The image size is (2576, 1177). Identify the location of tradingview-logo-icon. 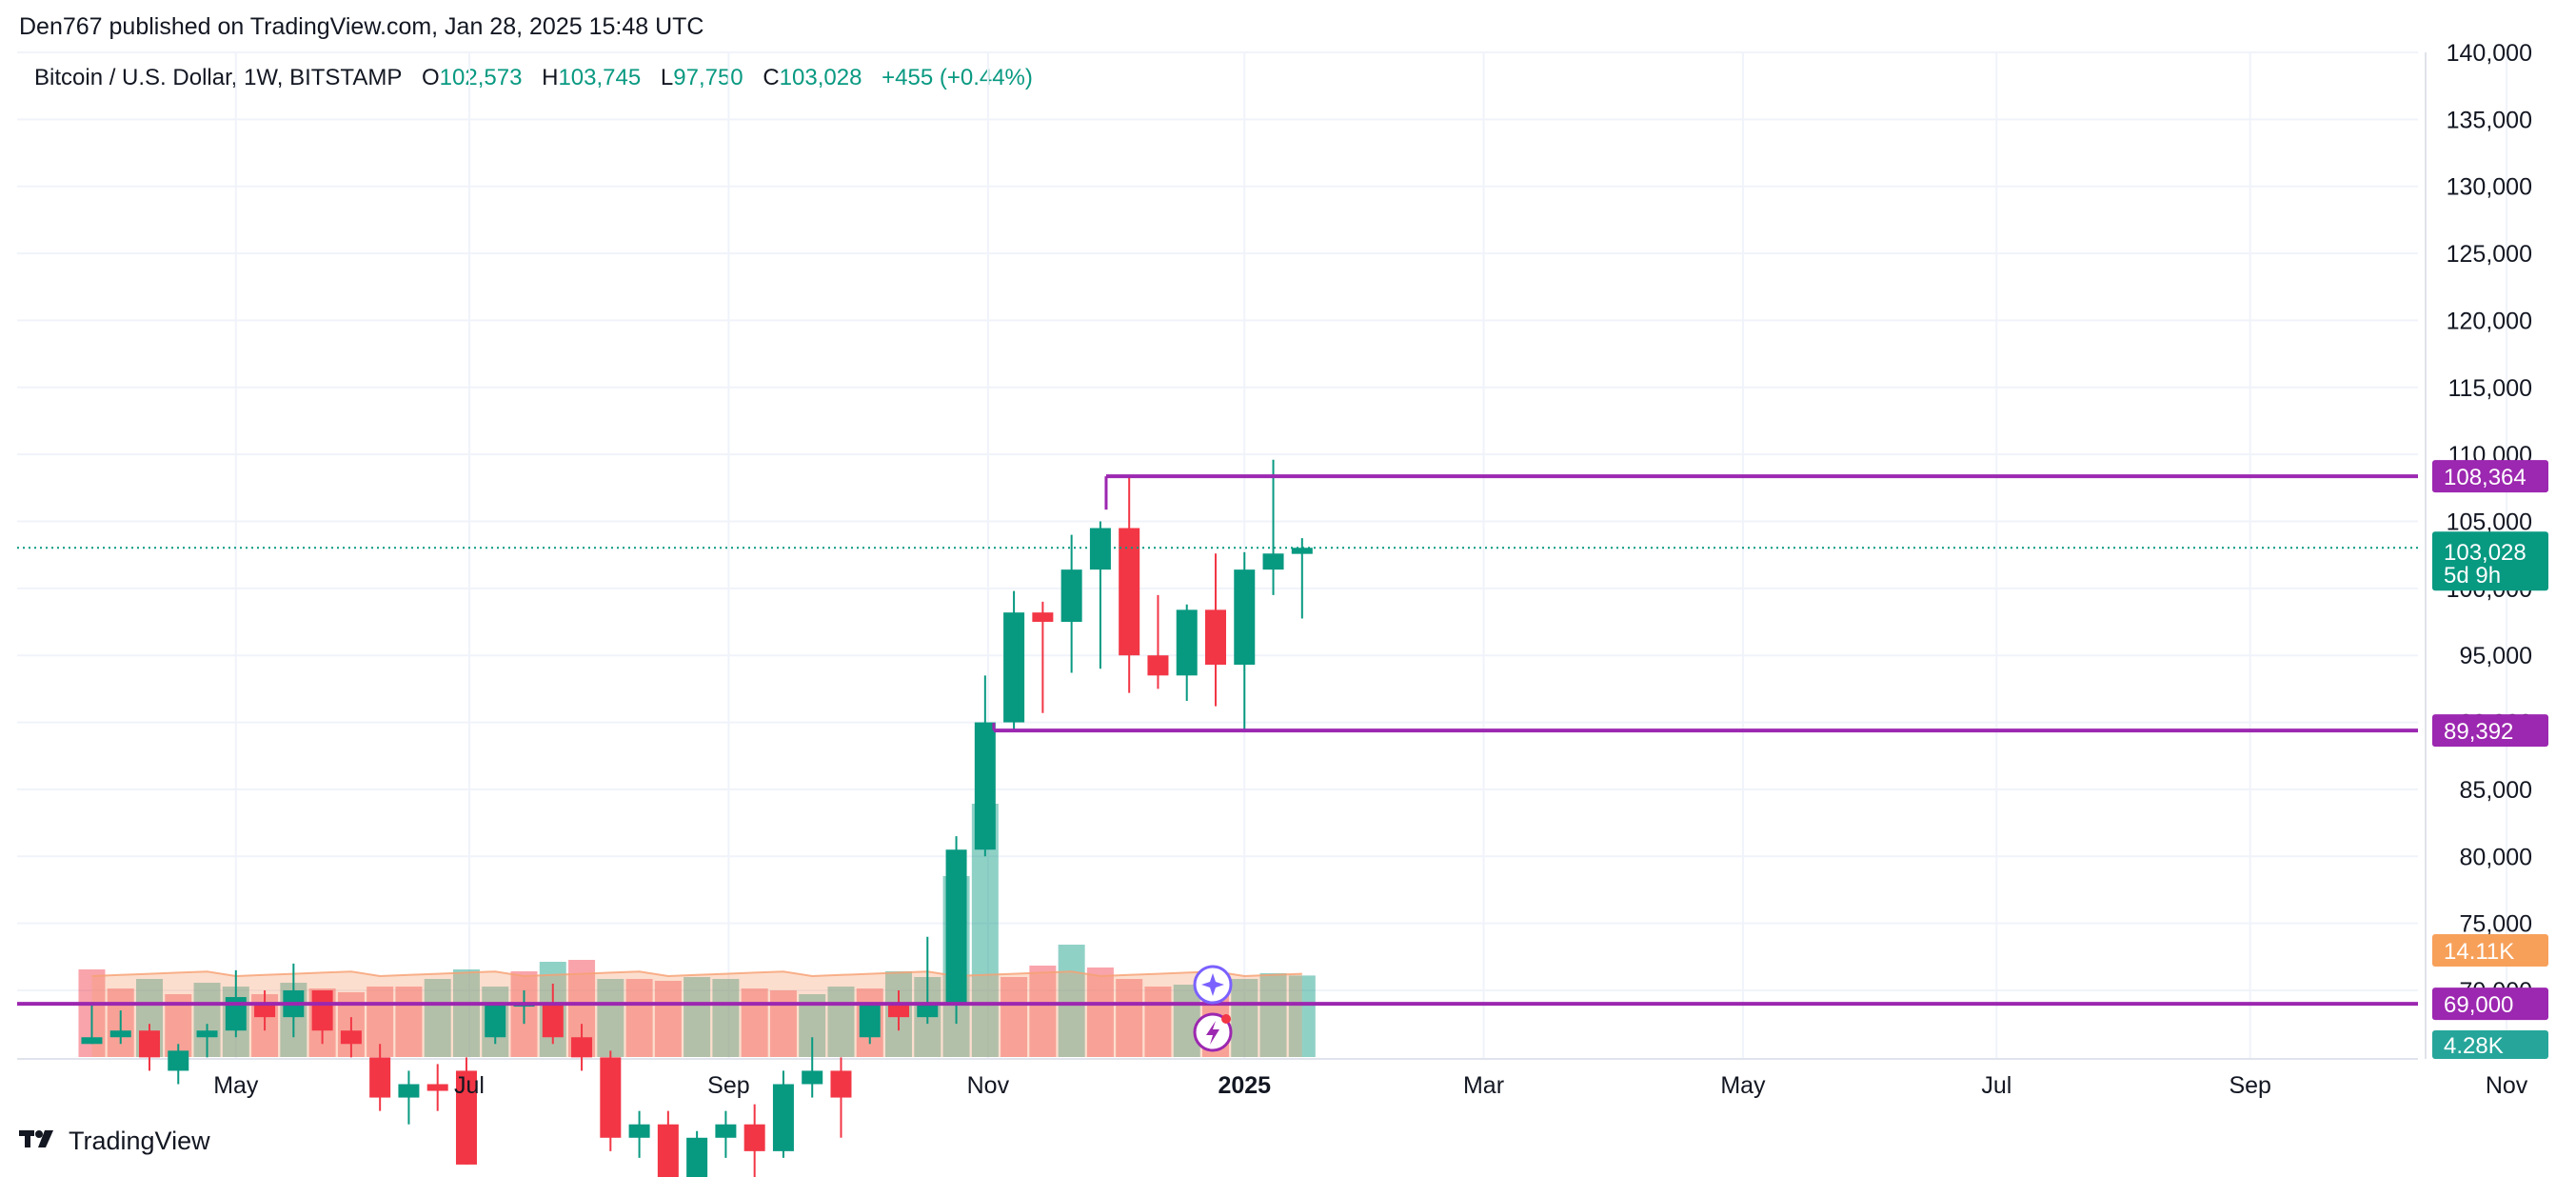
(40, 1141).